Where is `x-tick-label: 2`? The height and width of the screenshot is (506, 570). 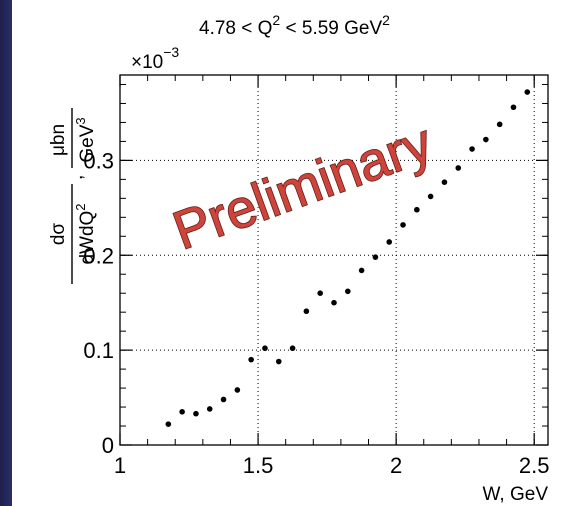 x-tick-label: 2 is located at coordinates (396, 465).